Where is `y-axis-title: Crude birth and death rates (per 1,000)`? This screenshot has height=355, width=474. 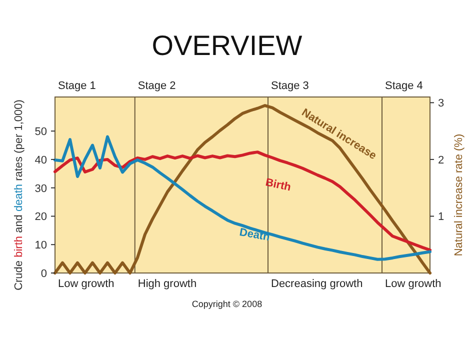 y-axis-title: Crude birth and death rates (per 1,000) is located at coordinates (19, 195).